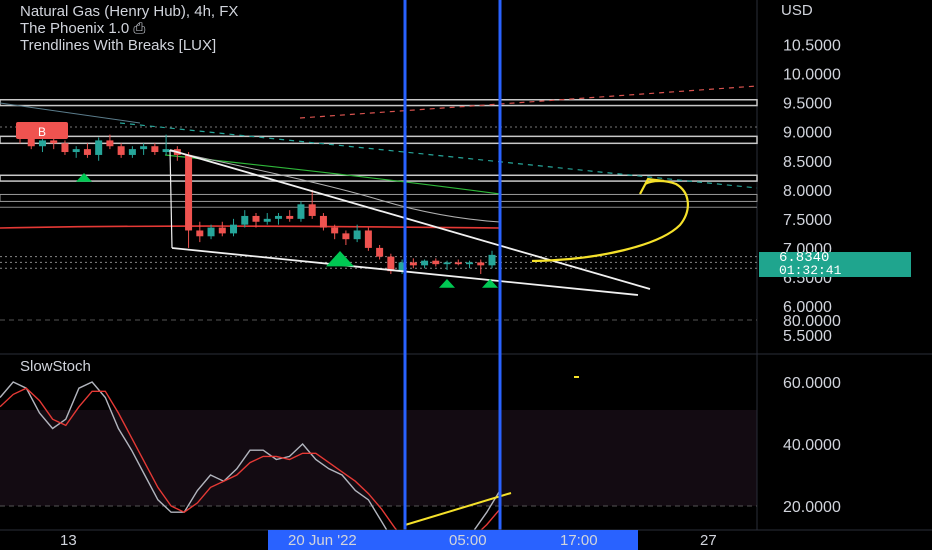 The image size is (932, 550). Describe the element at coordinates (807, 307) in the screenshot. I see `price-tick-label: 6.0000` at that location.